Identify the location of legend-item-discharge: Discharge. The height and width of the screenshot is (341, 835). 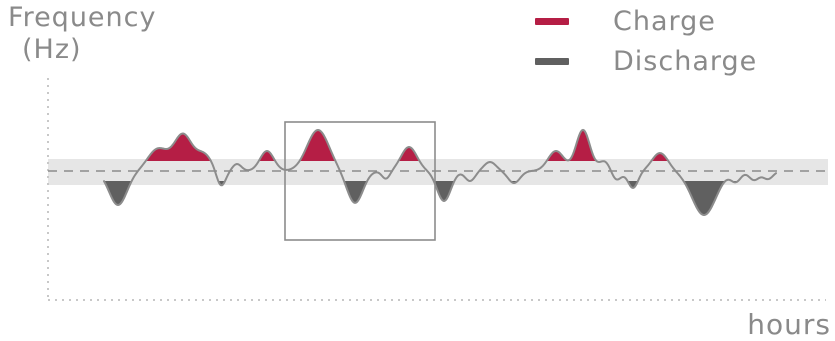
(646, 61).